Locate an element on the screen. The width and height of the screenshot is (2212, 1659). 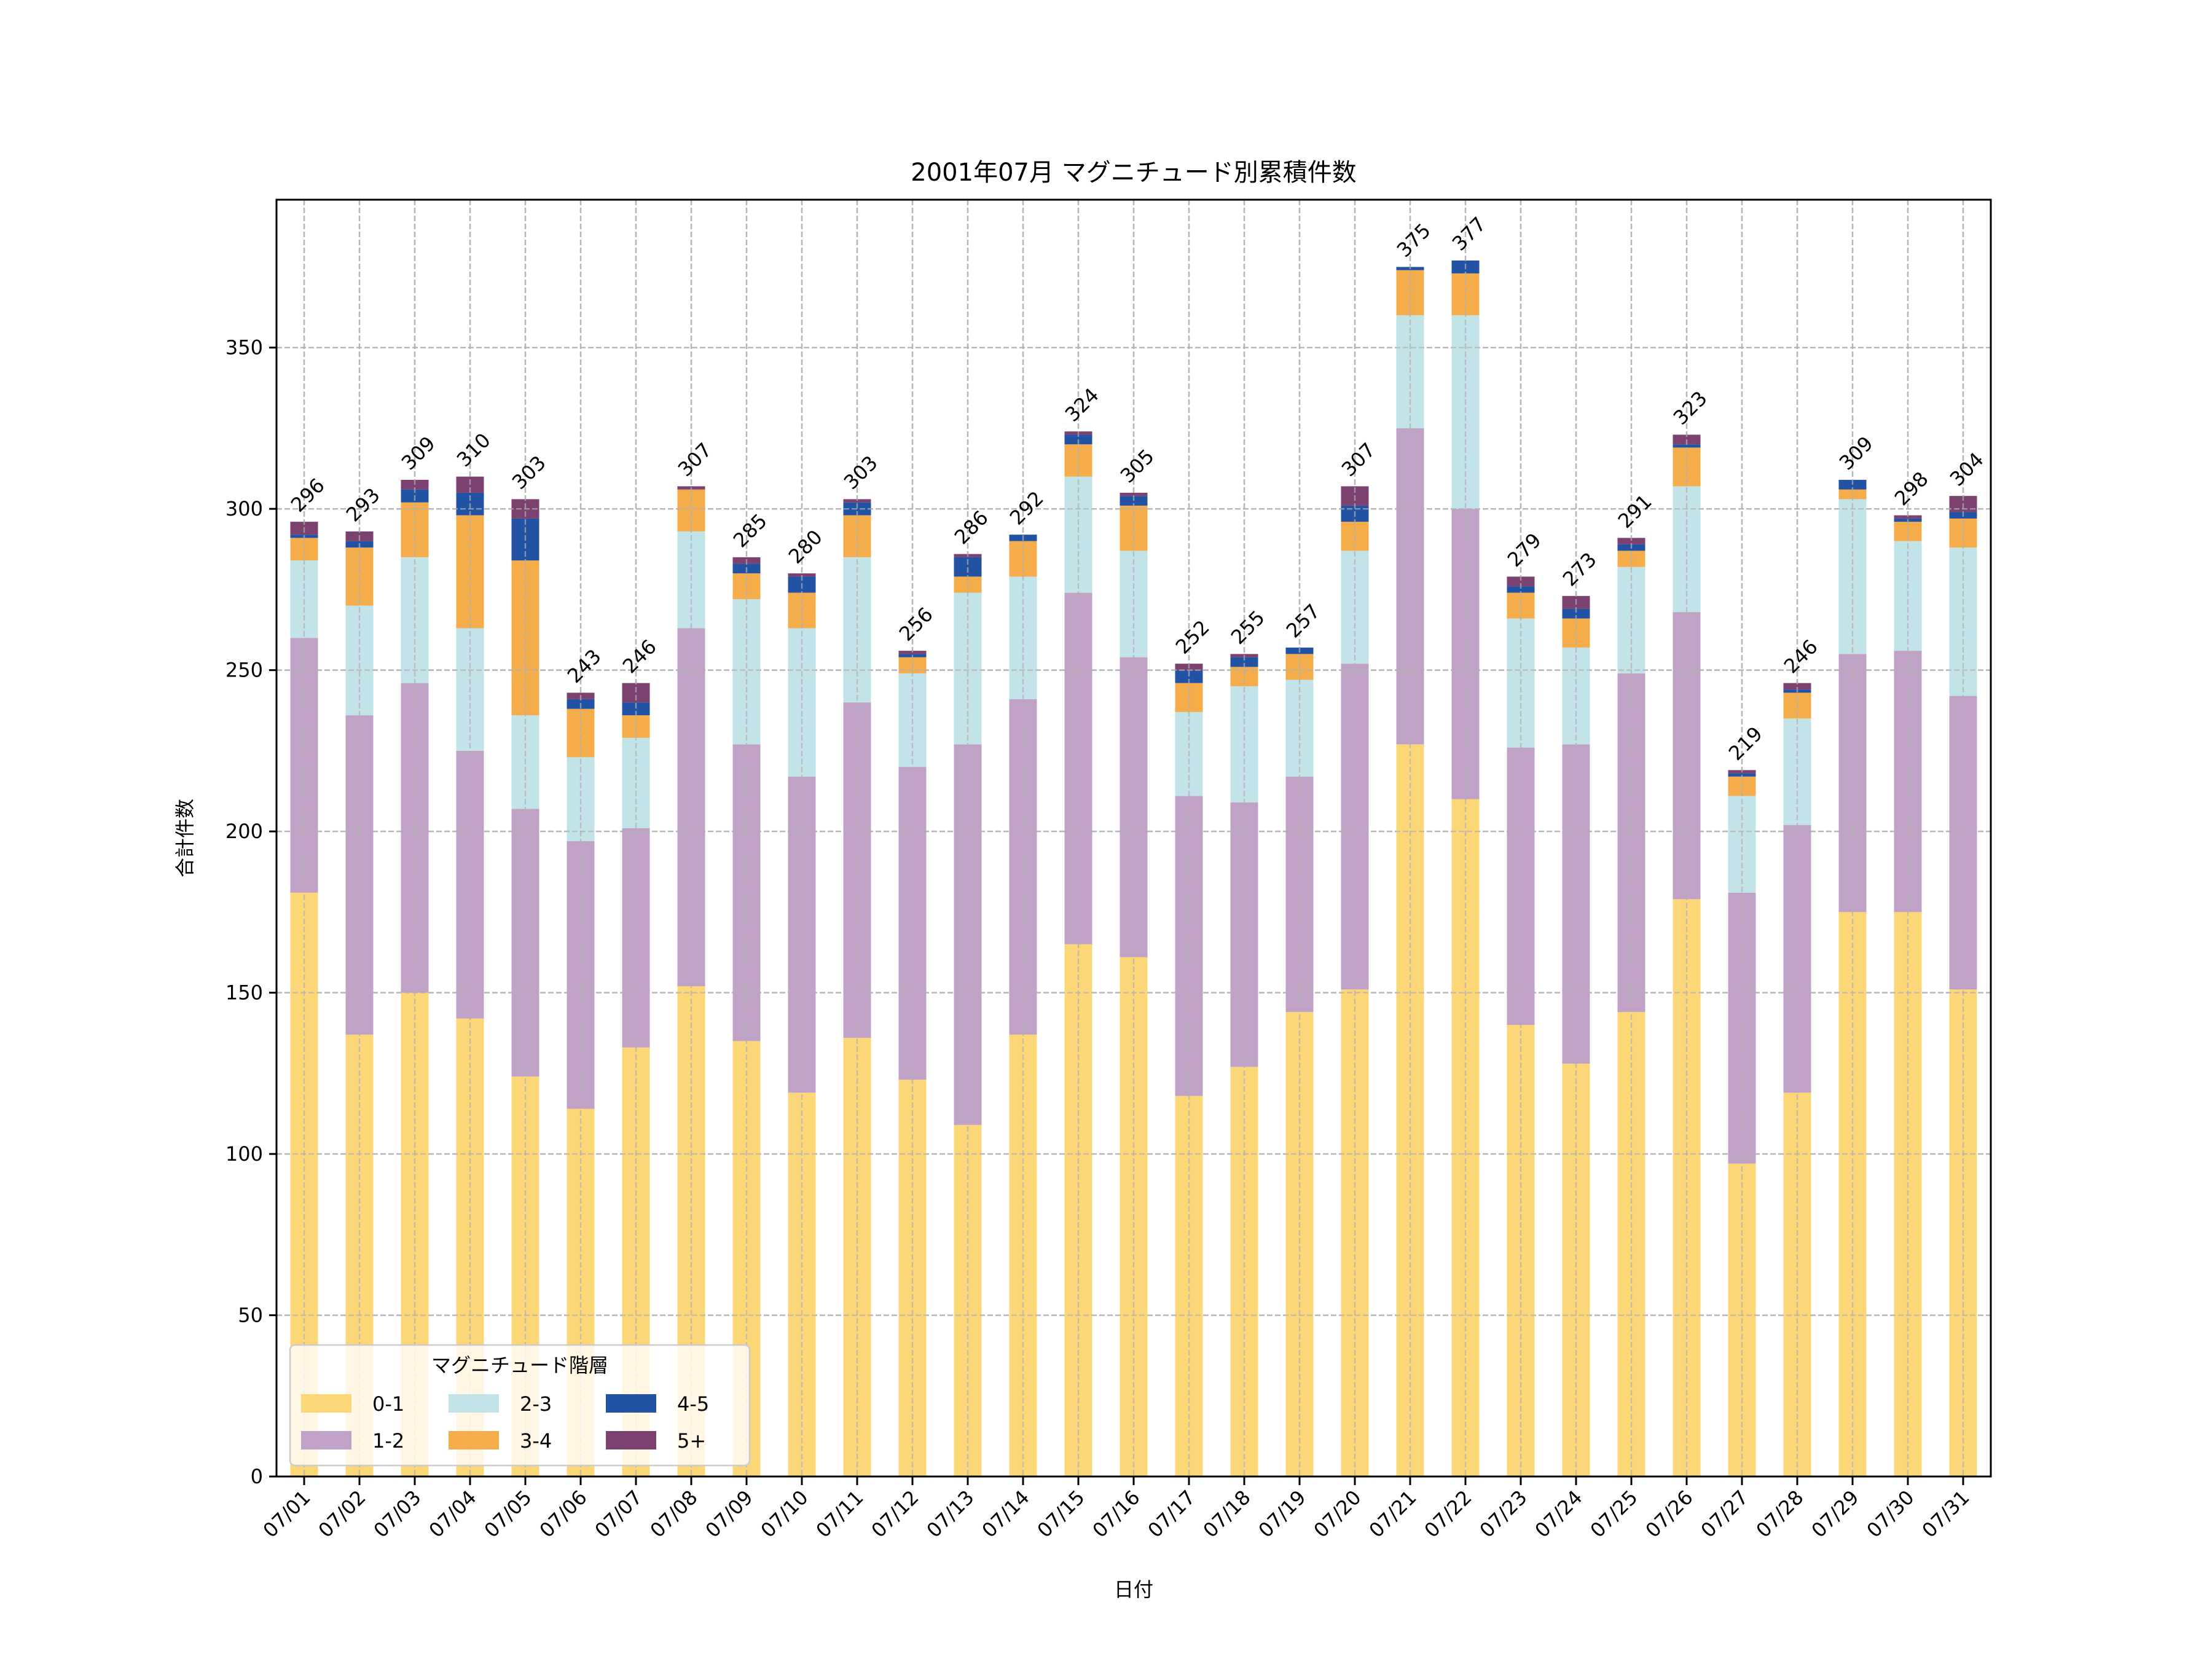
x-axis-label: 日付 is located at coordinates (1133, 1589).